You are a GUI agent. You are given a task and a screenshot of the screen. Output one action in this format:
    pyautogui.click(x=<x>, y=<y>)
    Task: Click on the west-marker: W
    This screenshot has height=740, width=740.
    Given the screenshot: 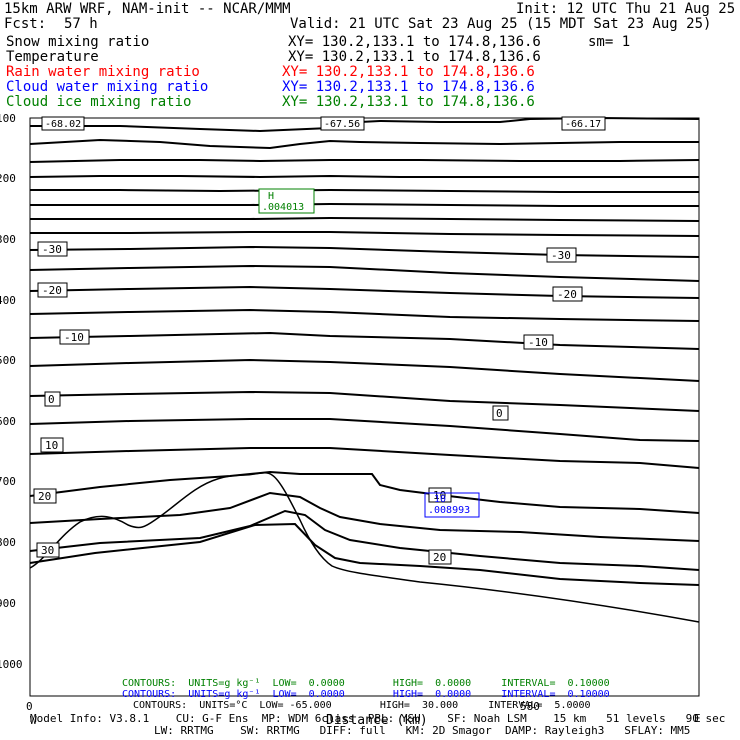 What is the action you would take?
    pyautogui.click(x=33, y=720)
    